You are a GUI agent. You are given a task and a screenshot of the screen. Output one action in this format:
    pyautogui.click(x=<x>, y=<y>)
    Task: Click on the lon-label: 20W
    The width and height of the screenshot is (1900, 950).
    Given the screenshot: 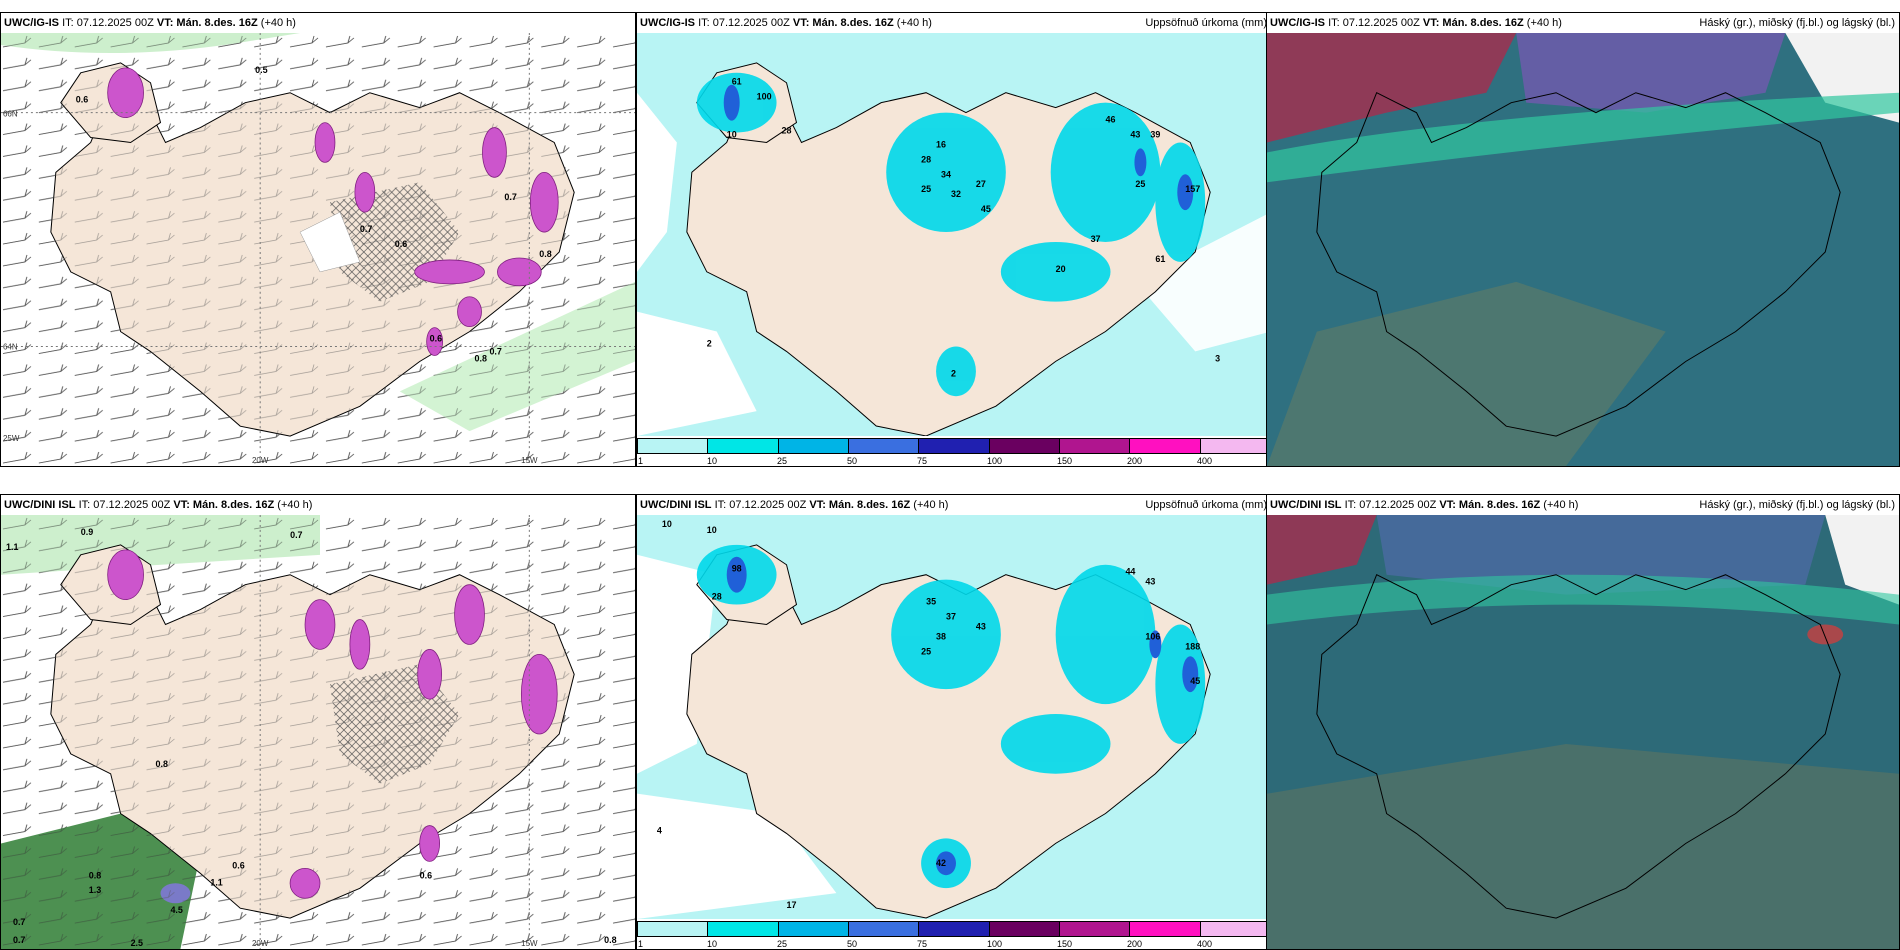 What is the action you would take?
    pyautogui.click(x=260, y=943)
    